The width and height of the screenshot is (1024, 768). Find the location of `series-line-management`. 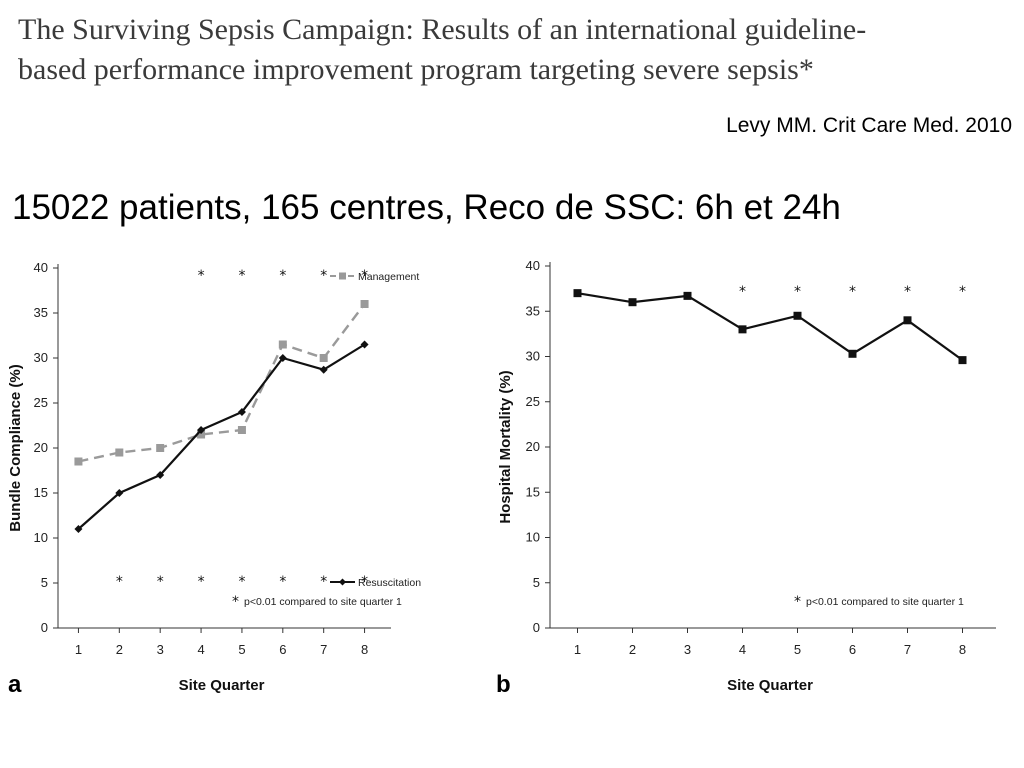

series-line-management is located at coordinates (222, 383).